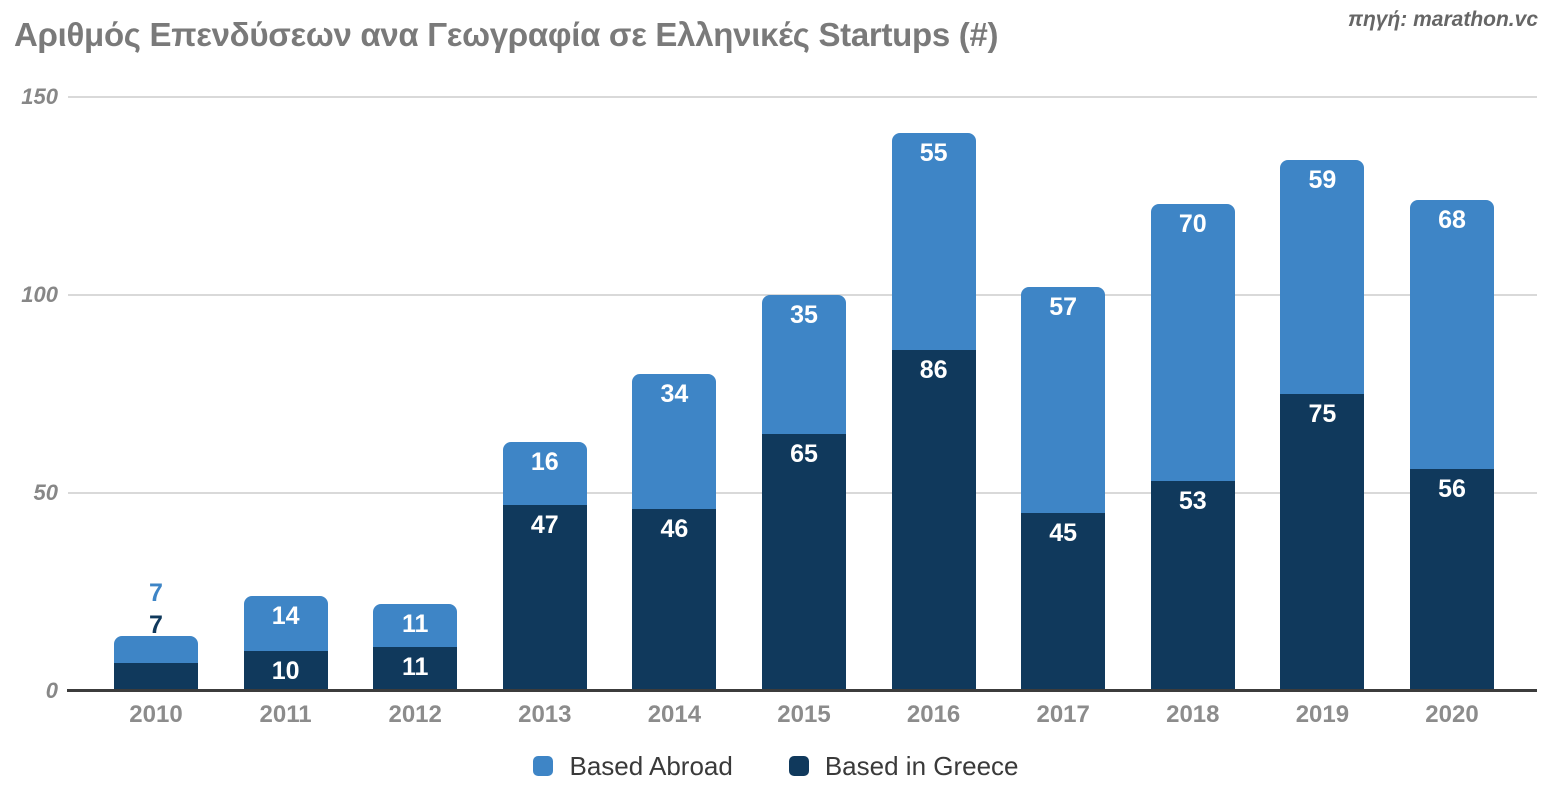 This screenshot has height=798, width=1552. What do you see at coordinates (39, 294) in the screenshot?
I see `y-axis-tick-label-100: 100` at bounding box center [39, 294].